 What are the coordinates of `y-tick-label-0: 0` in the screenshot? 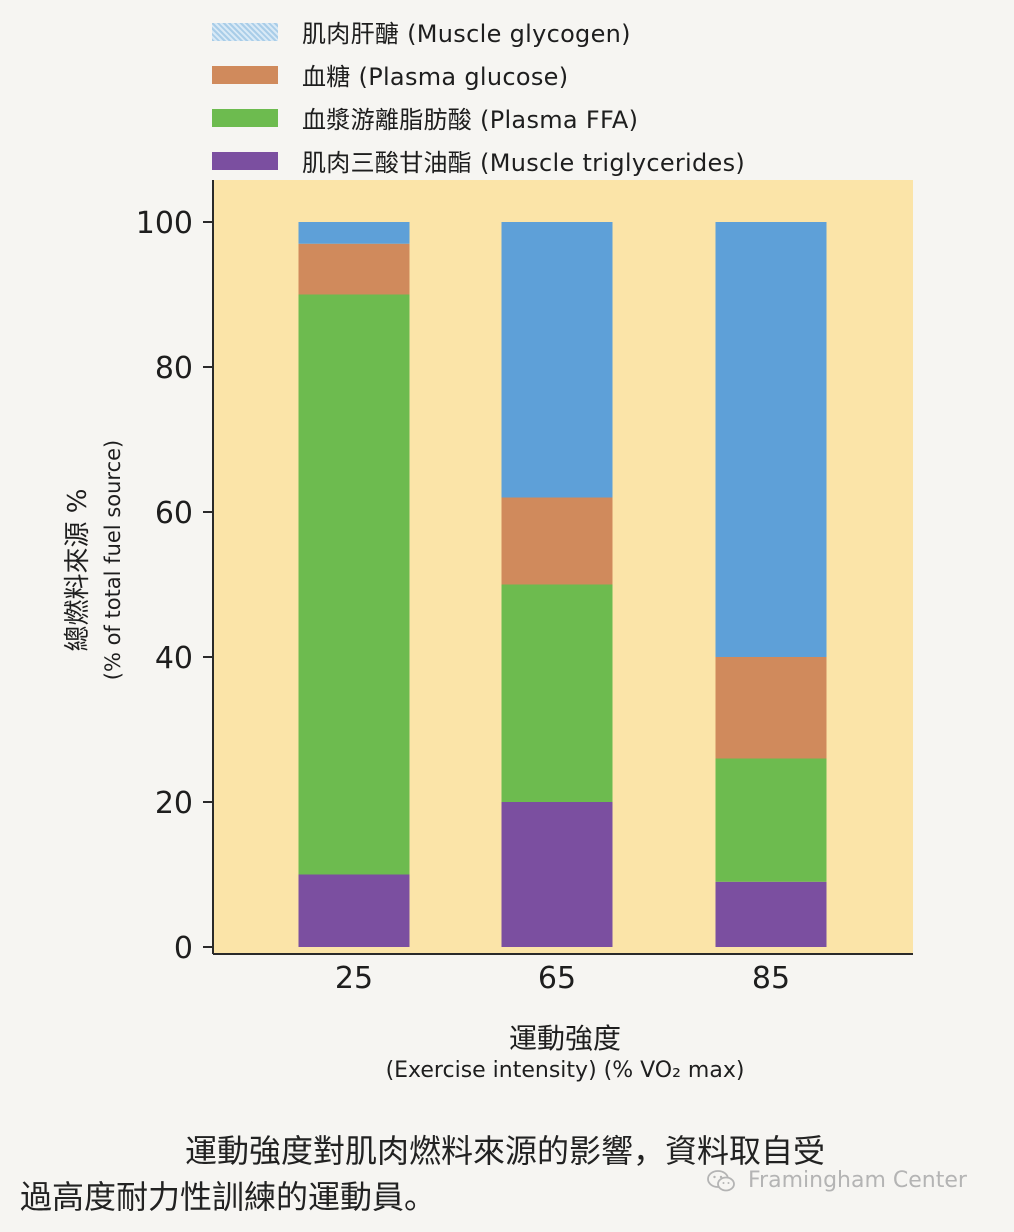 It's located at (183, 948).